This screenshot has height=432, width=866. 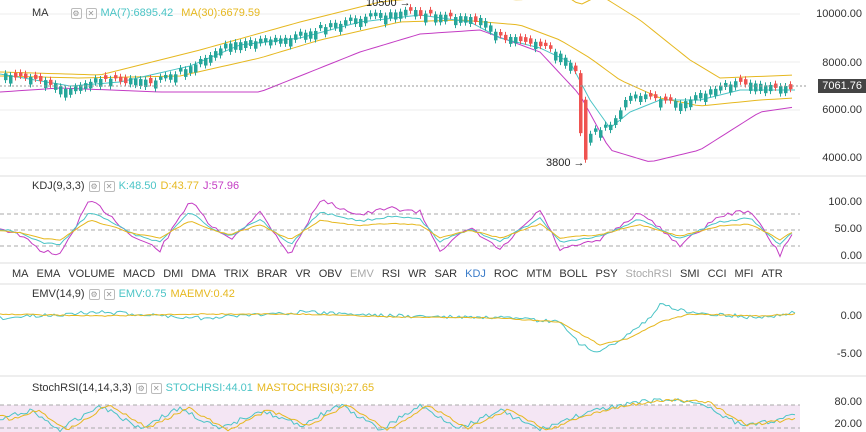 I want to click on emv-line, so click(x=398, y=328).